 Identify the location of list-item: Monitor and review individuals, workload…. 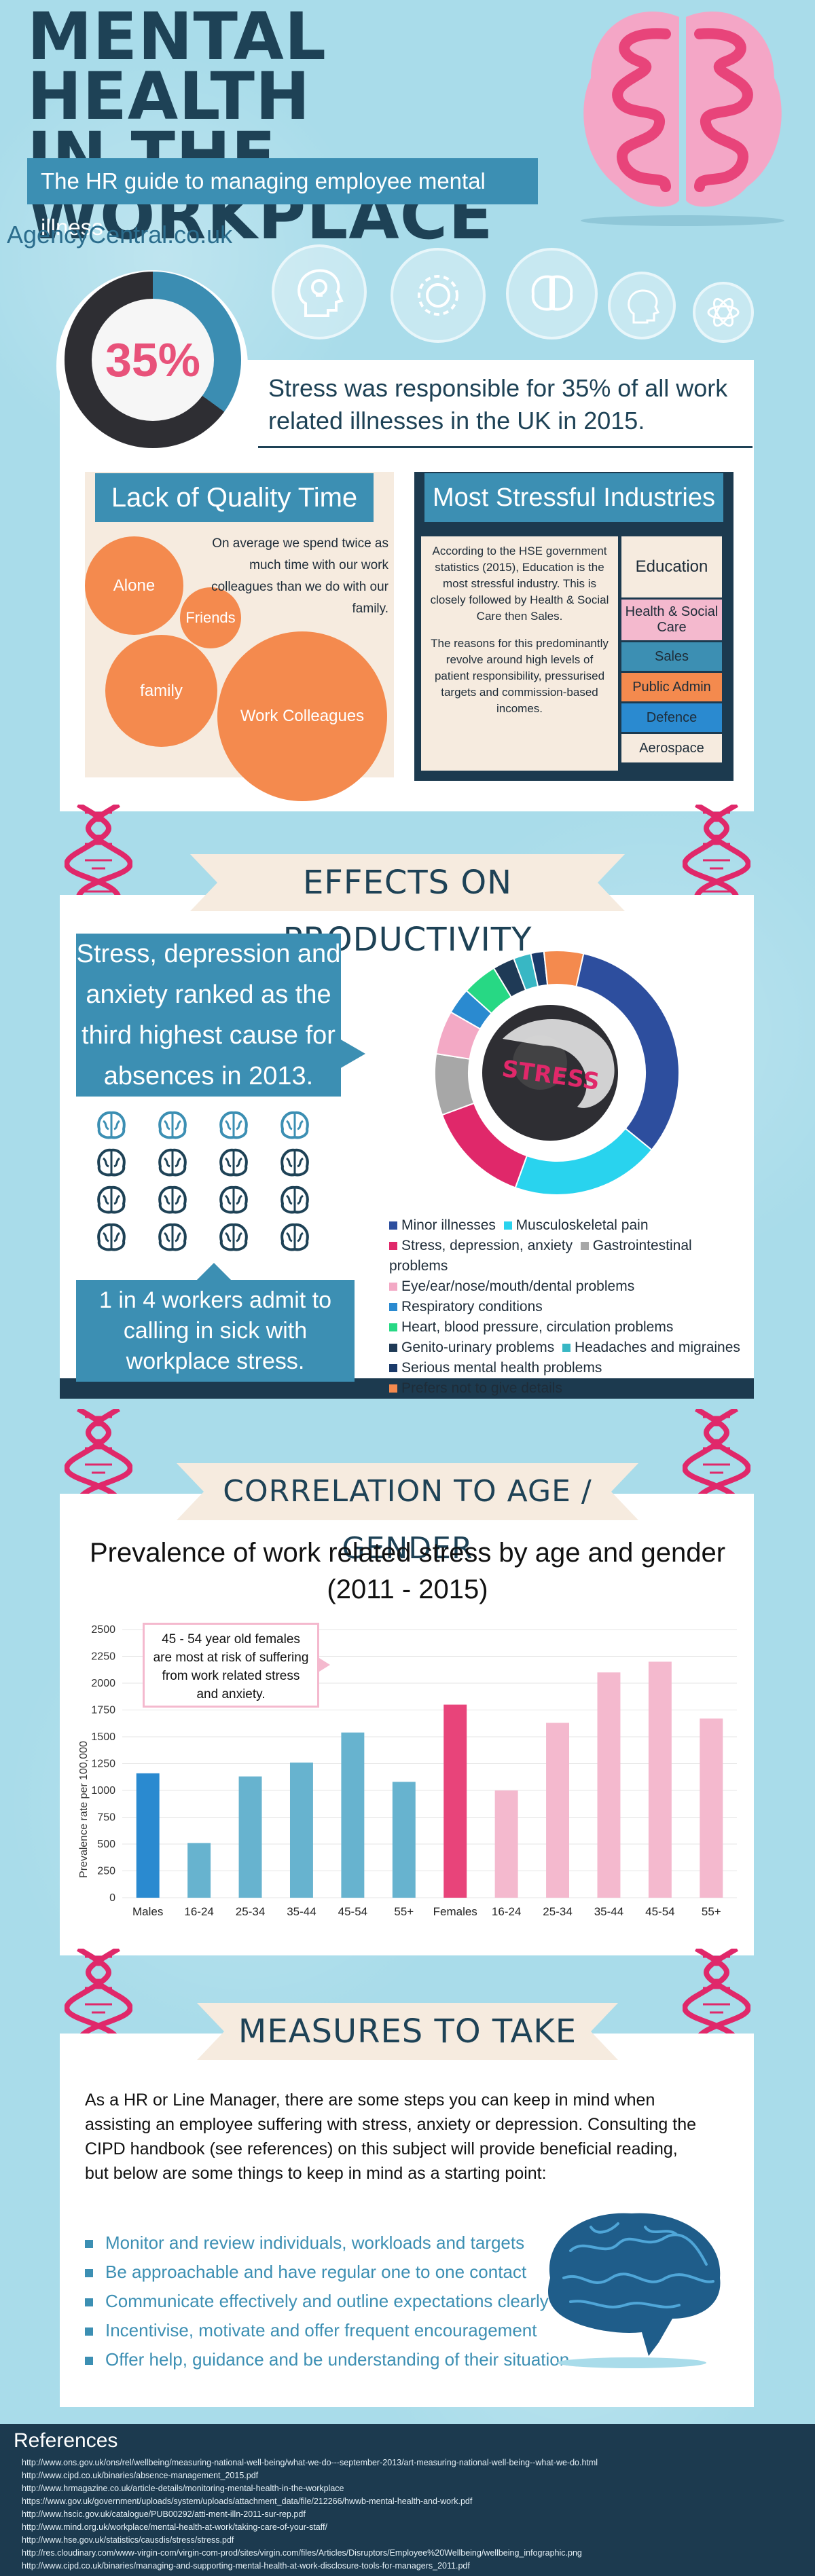
(343, 2243).